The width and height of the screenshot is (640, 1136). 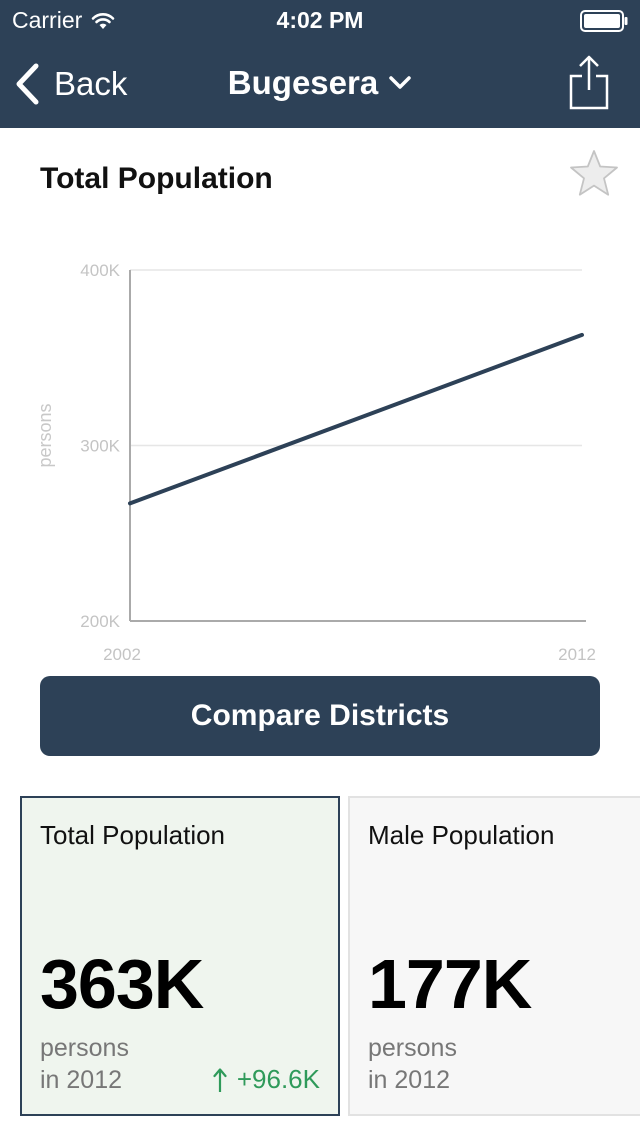 I want to click on compare-districts-button: Compare Districts, so click(x=320, y=716).